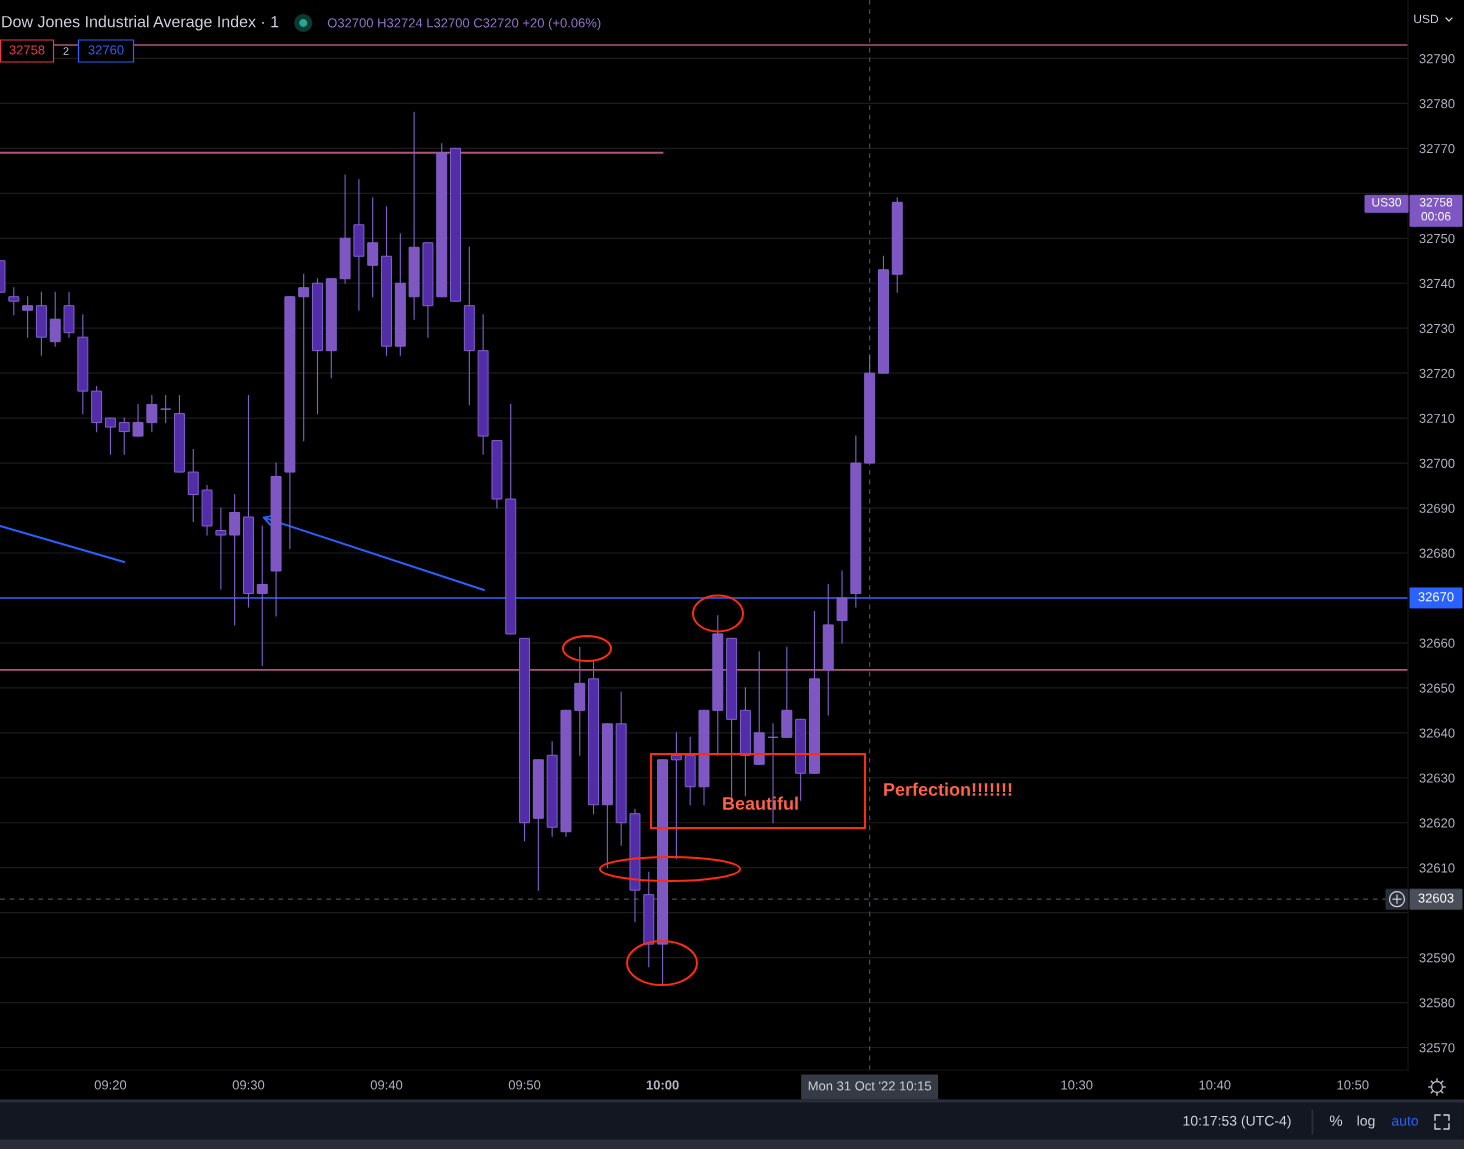 The height and width of the screenshot is (1149, 1464). Describe the element at coordinates (1405, 1121) in the screenshot. I see `text: auto` at that location.